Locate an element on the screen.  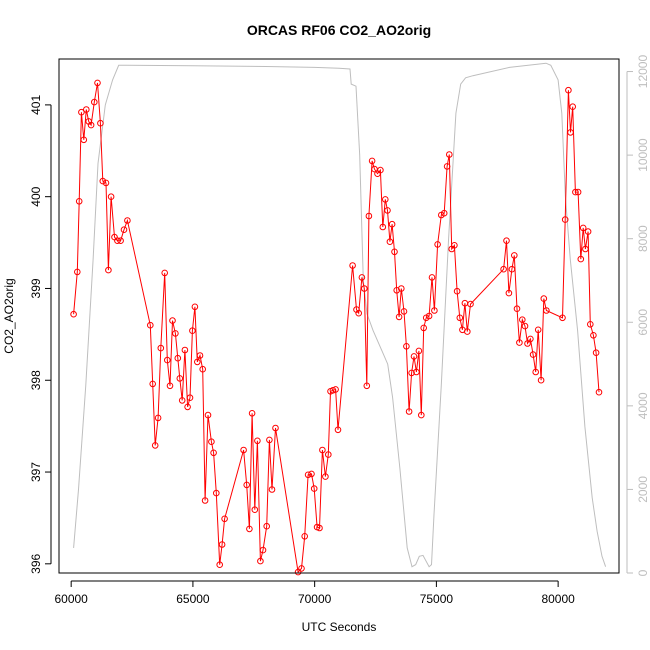
x-axis-label: UTC Seconds is located at coordinates (339, 627).